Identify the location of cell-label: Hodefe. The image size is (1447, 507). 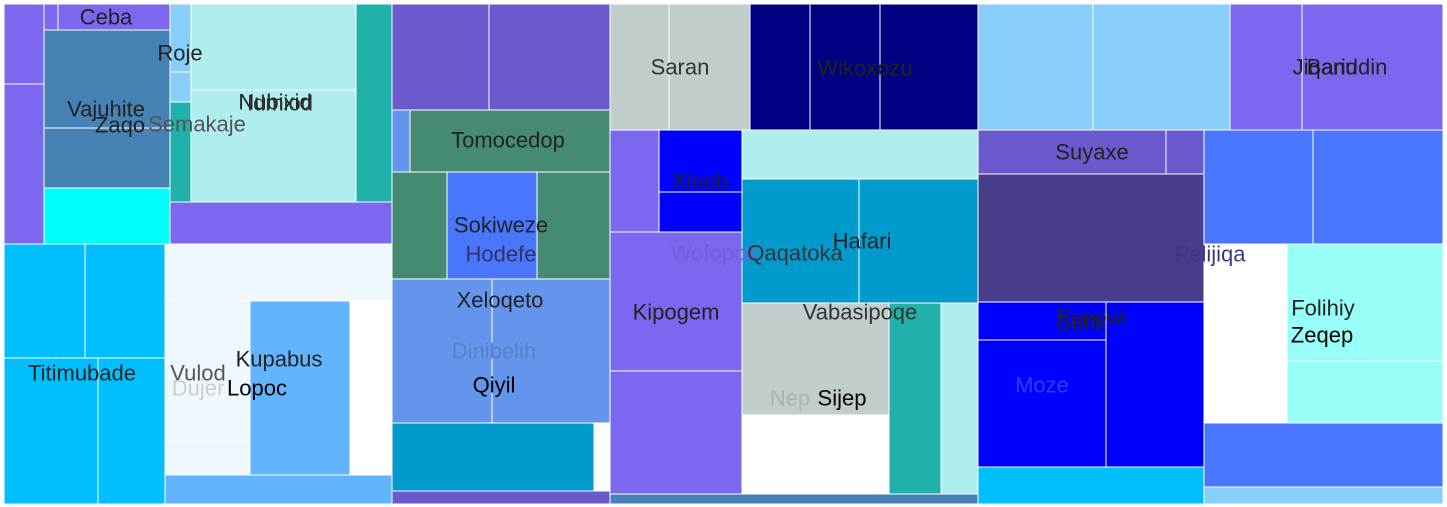
(501, 254).